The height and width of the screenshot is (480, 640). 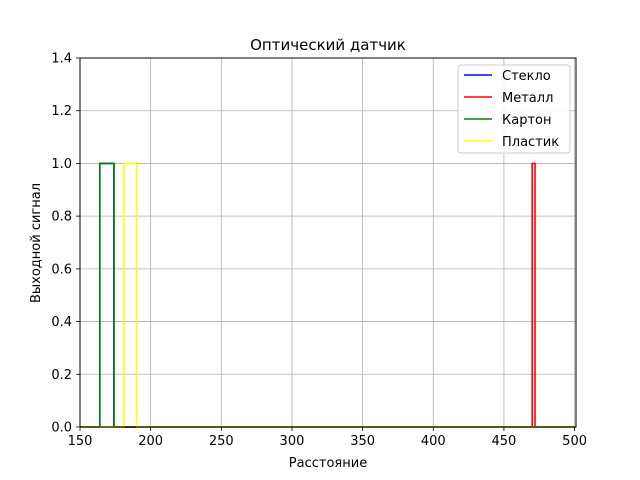 I want to click on x-axis-title: Расстояние, so click(x=328, y=463).